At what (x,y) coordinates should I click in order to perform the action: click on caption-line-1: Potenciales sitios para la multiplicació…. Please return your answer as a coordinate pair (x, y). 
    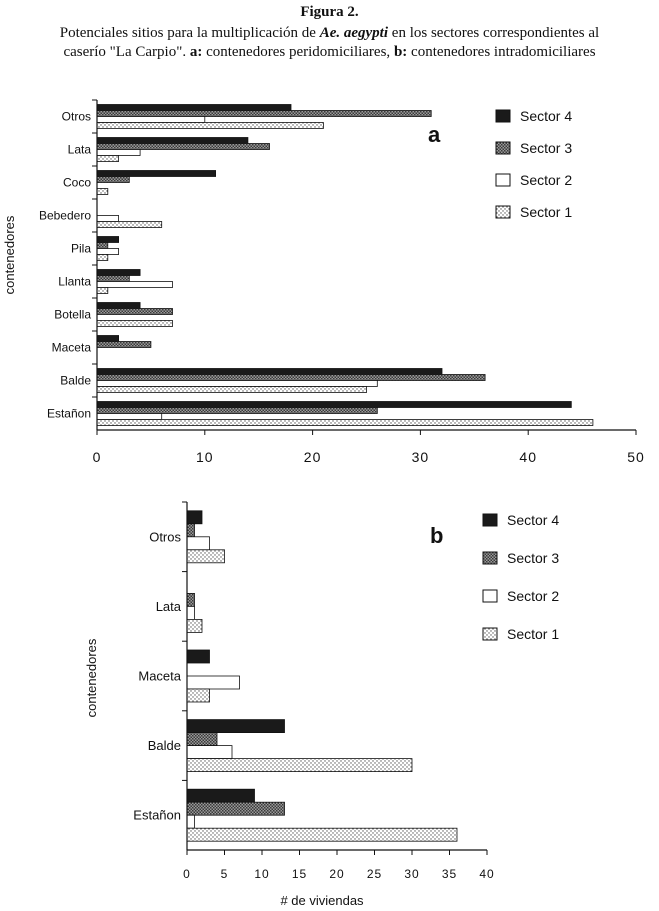
    Looking at the image, I should click on (329, 33).